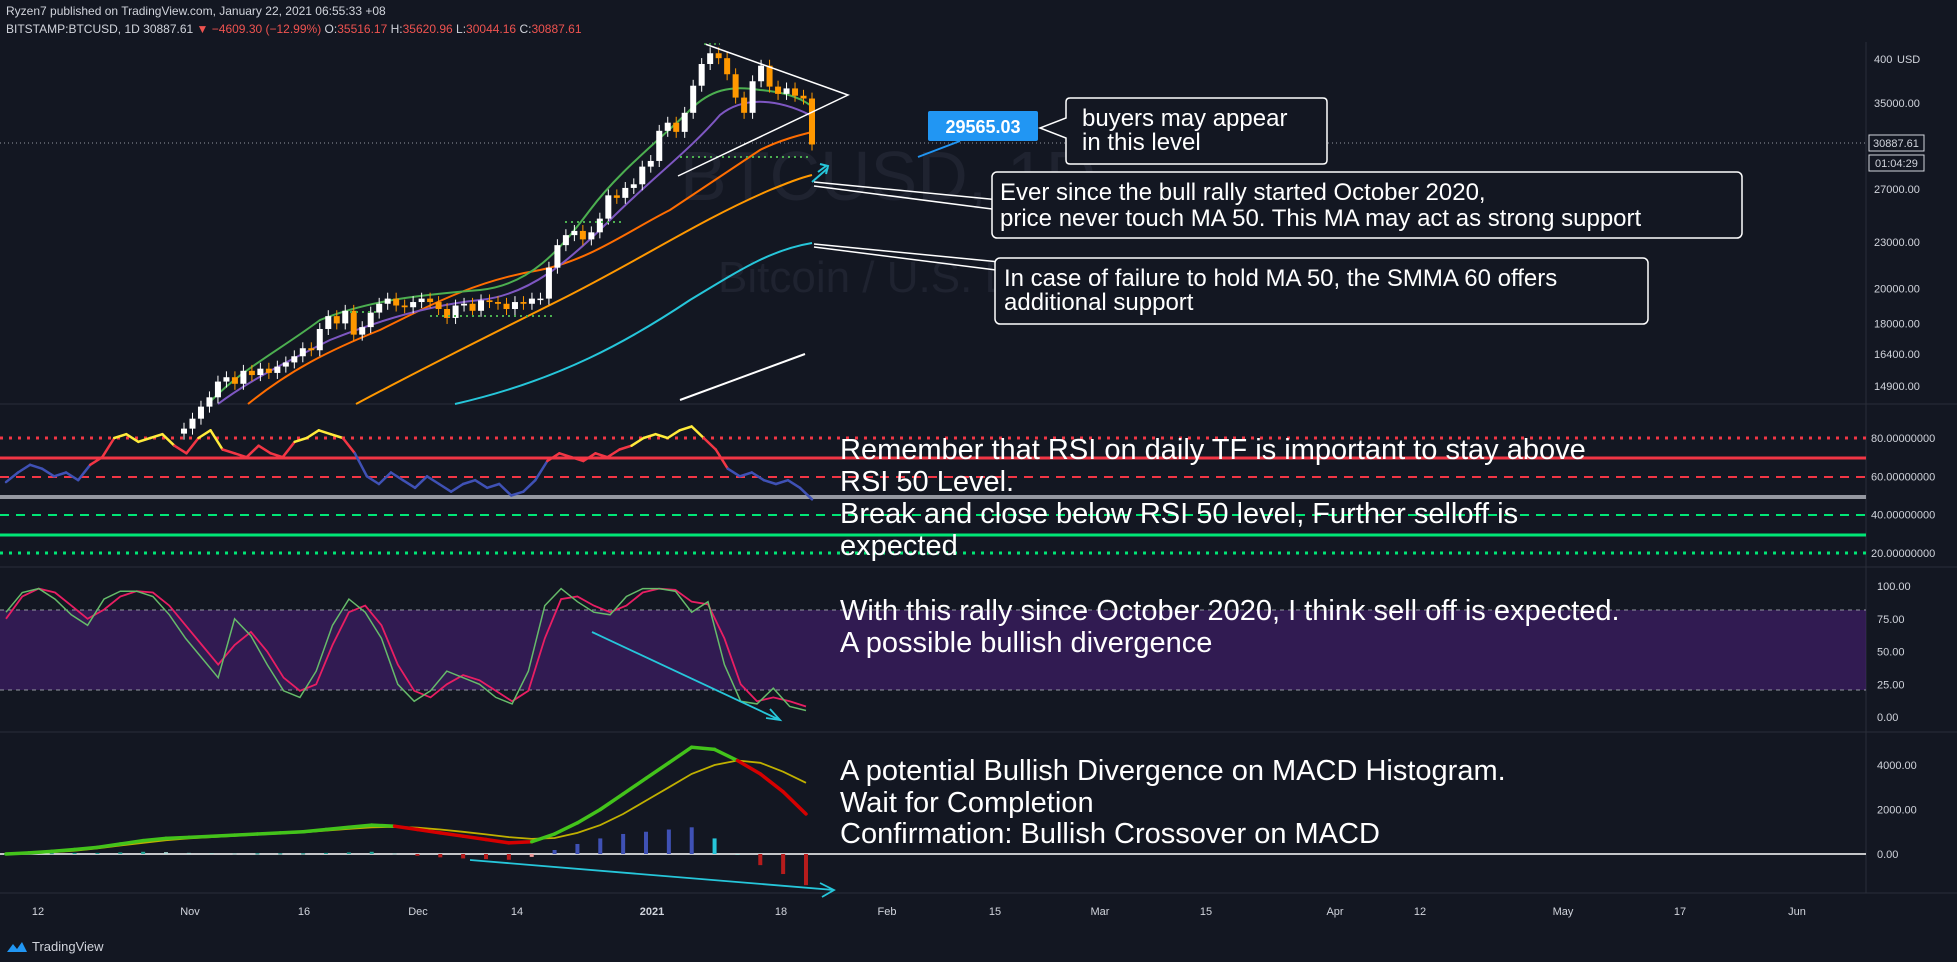  I want to click on stoch-tick-label: 50.00, so click(1891, 653).